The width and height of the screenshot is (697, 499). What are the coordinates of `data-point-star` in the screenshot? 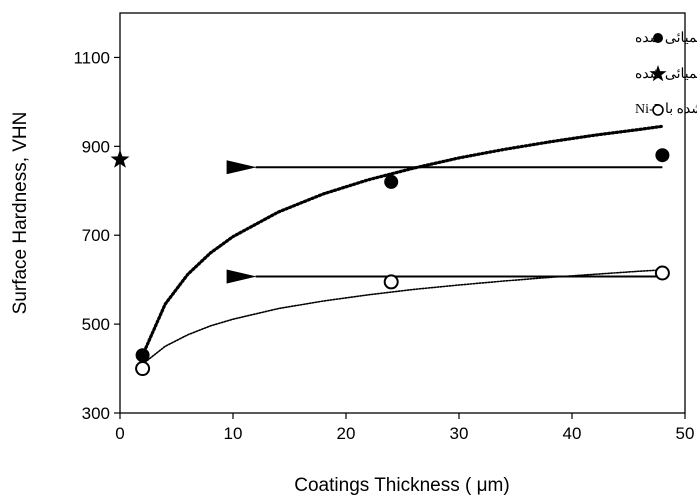 It's located at (120, 158).